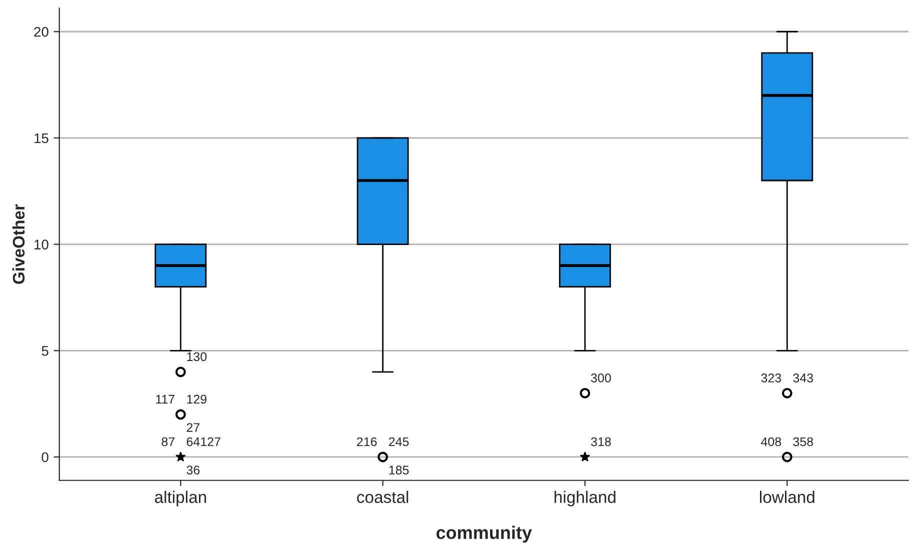  What do you see at coordinates (203, 441) in the screenshot?
I see `annotation: 64127` at bounding box center [203, 441].